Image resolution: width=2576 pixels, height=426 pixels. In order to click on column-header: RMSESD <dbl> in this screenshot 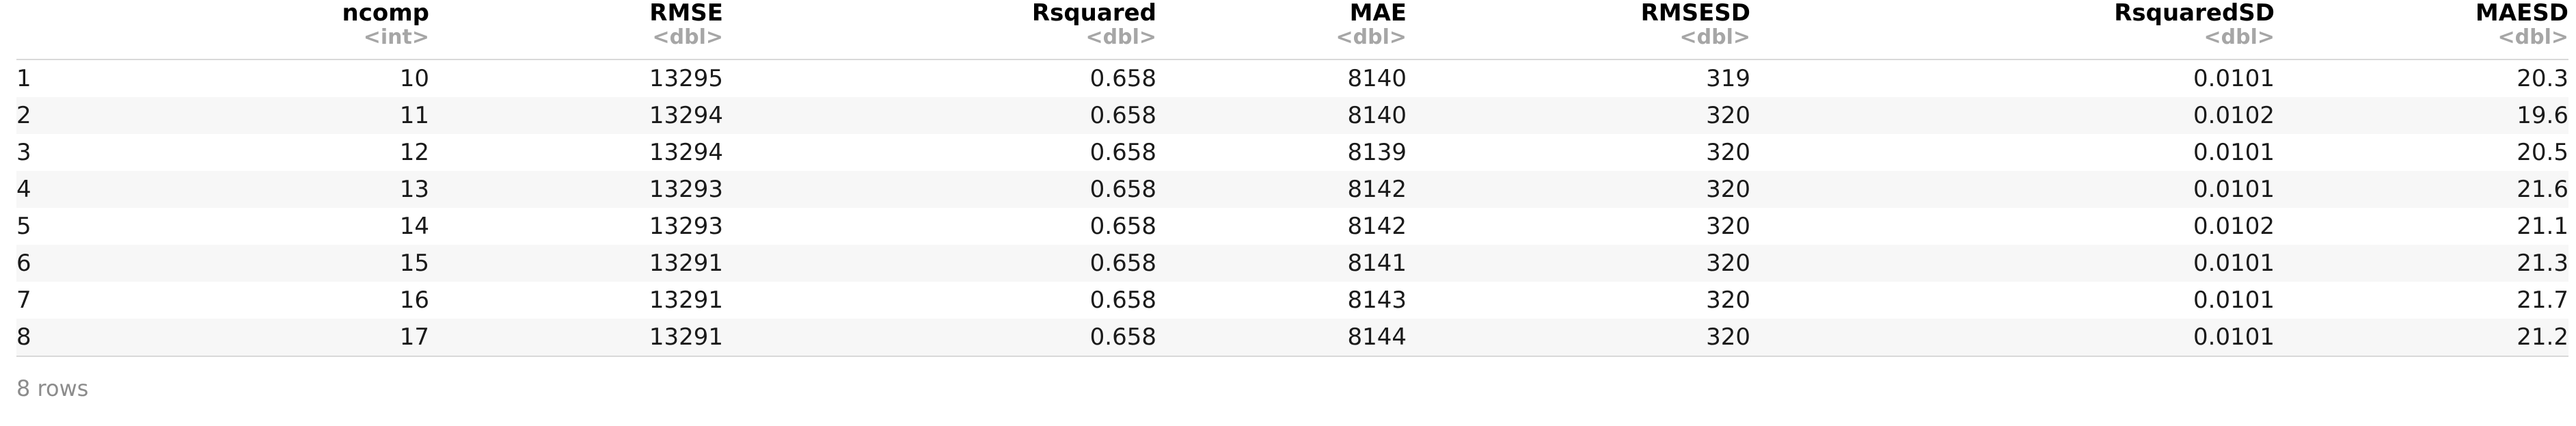, I will do `click(1579, 29)`.